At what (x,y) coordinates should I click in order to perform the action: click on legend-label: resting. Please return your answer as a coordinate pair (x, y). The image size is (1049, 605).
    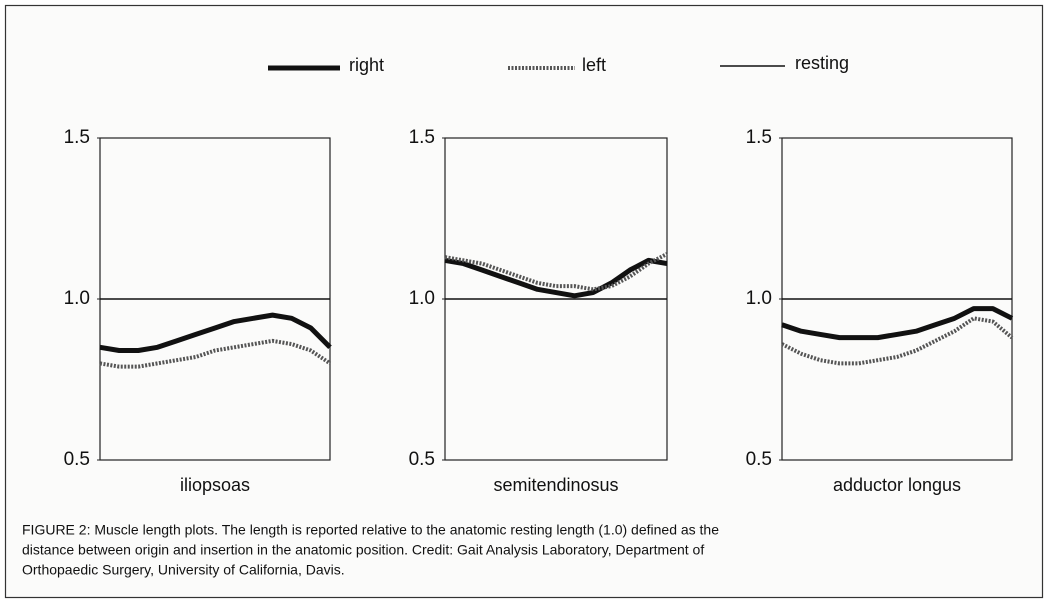
    Looking at the image, I should click on (822, 63).